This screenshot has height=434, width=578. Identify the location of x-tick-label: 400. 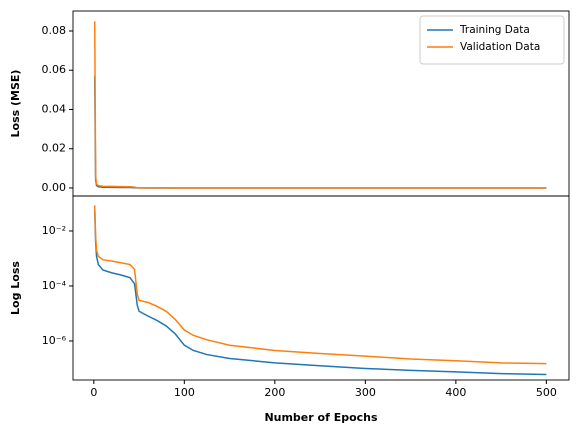
(455, 392).